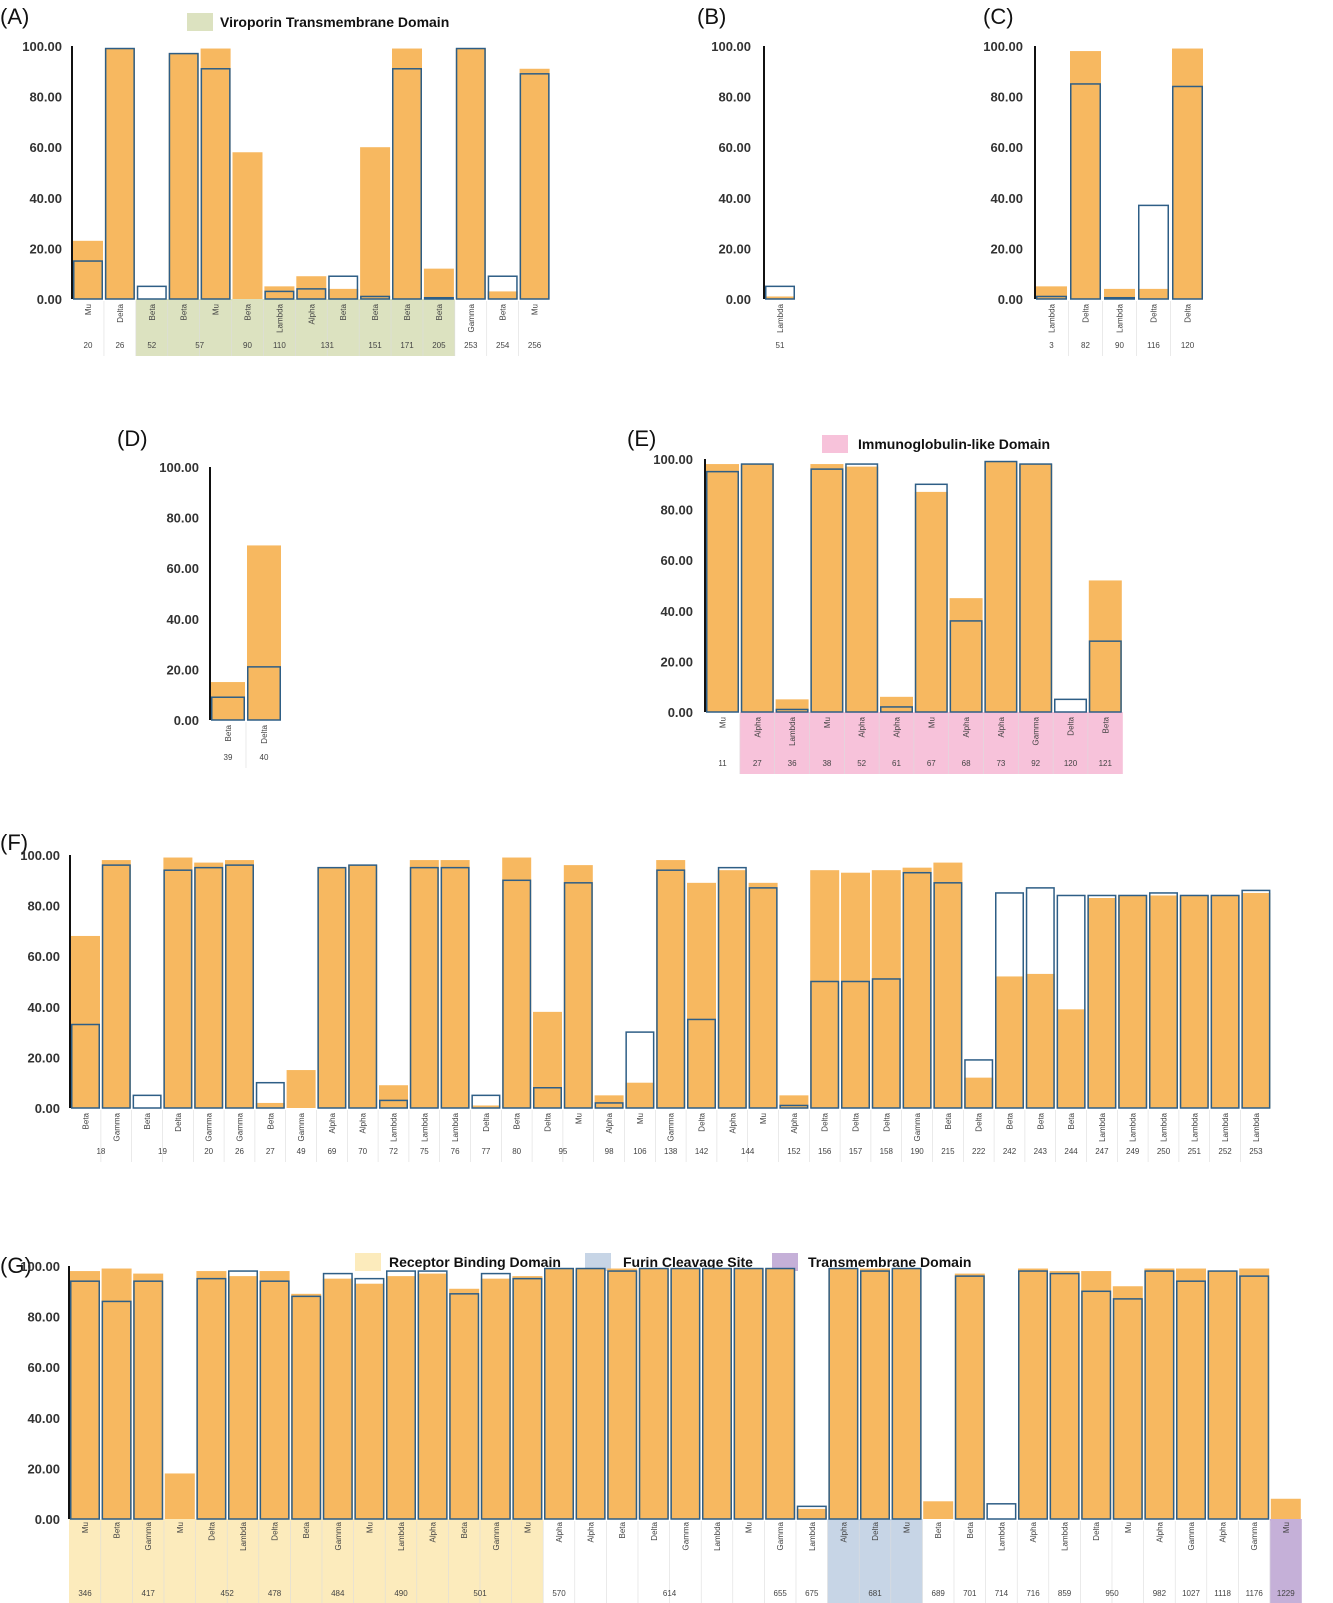  What do you see at coordinates (1256, 1151) in the screenshot?
I see `position-label: 253` at bounding box center [1256, 1151].